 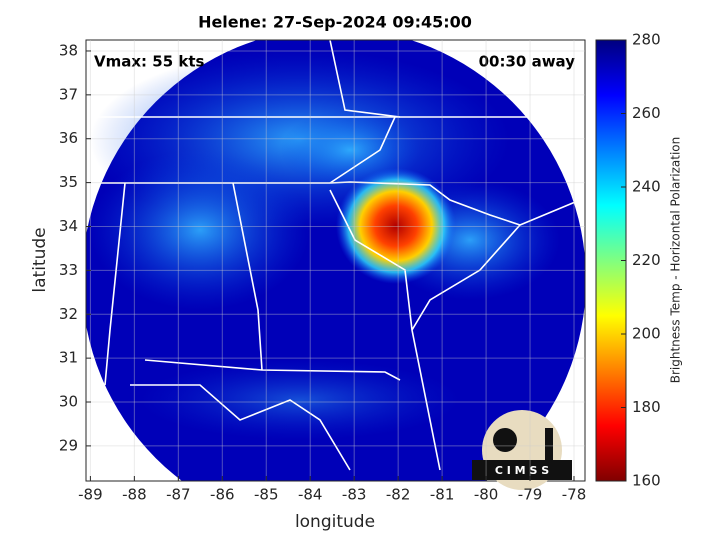 I want to click on colorbar-tick-label: 280, so click(x=646, y=40).